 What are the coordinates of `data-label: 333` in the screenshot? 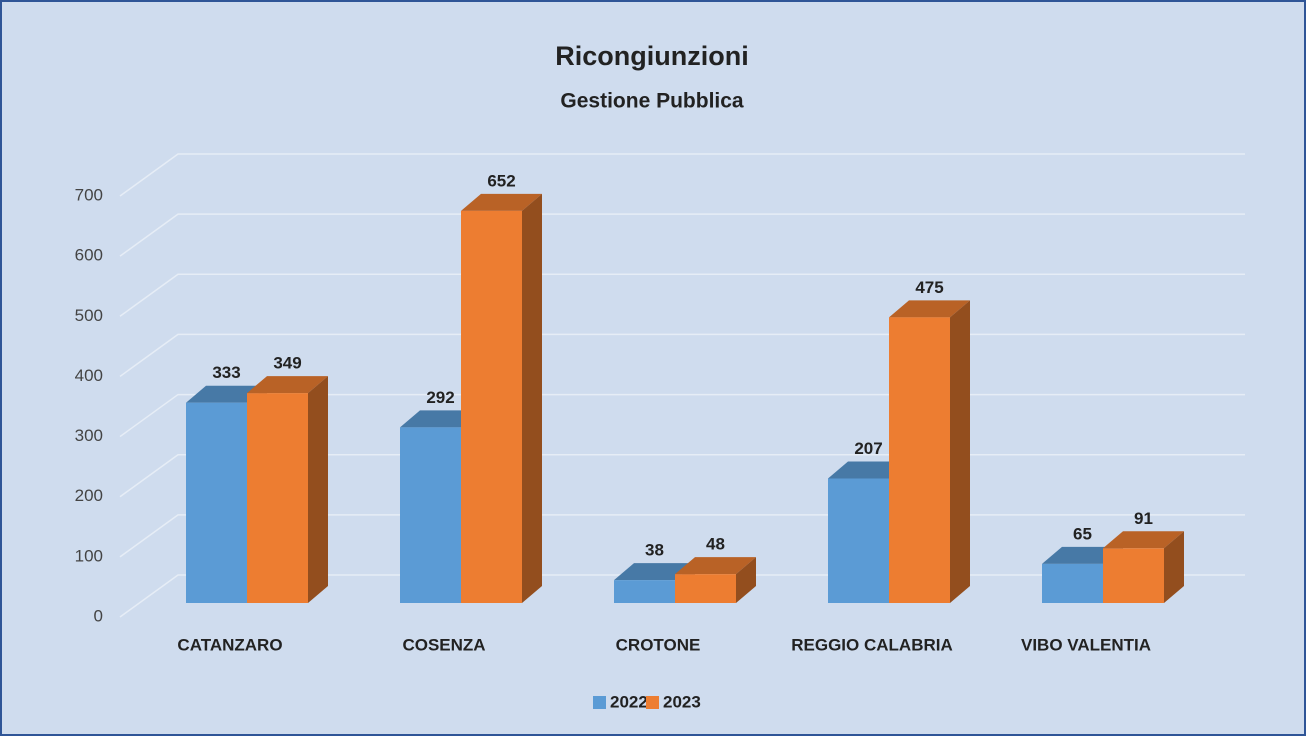 It's located at (226, 372).